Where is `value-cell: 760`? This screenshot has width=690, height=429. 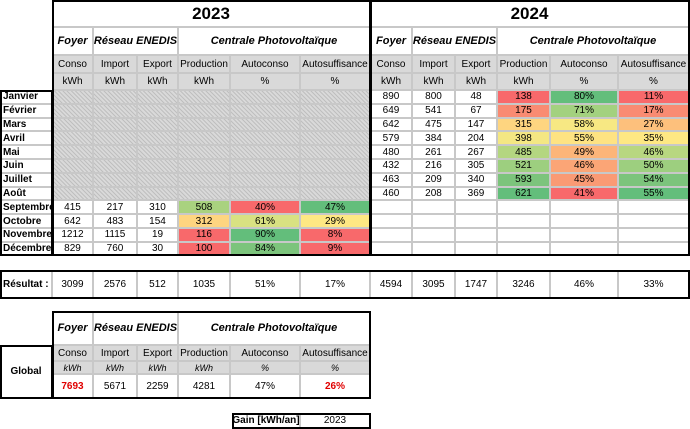
value-cell: 760 is located at coordinates (115, 248).